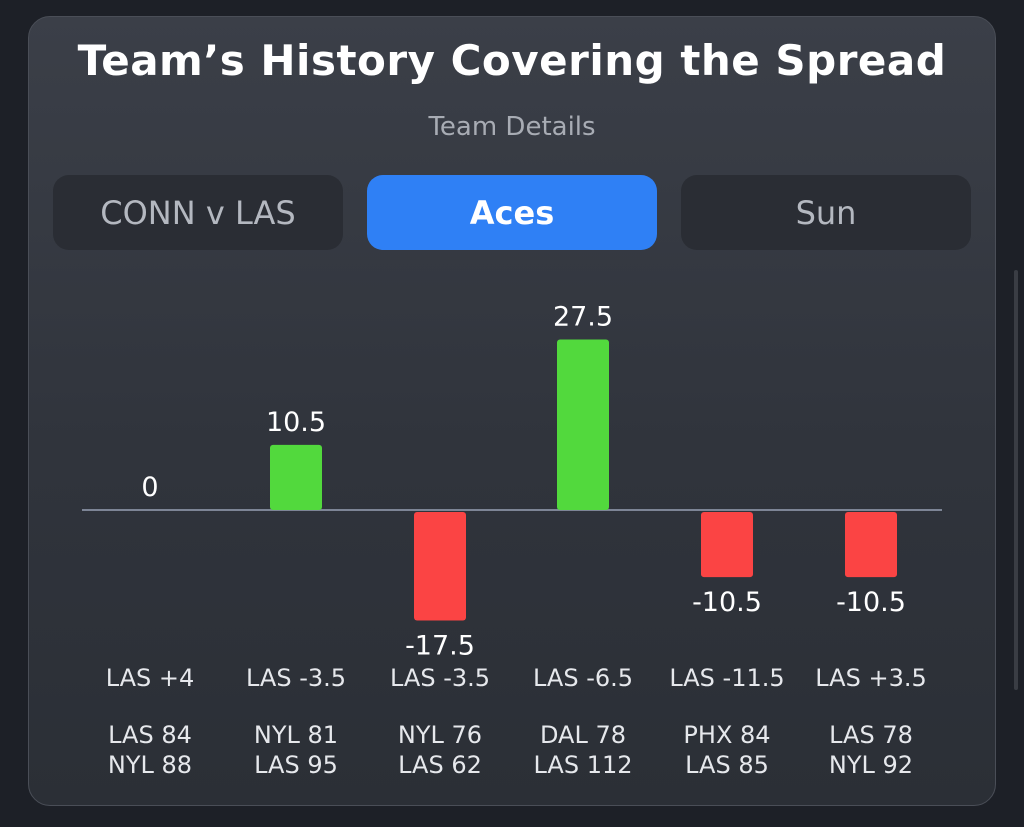 This screenshot has width=1024, height=827. What do you see at coordinates (727, 602) in the screenshot?
I see `value-label-5: -10.5` at bounding box center [727, 602].